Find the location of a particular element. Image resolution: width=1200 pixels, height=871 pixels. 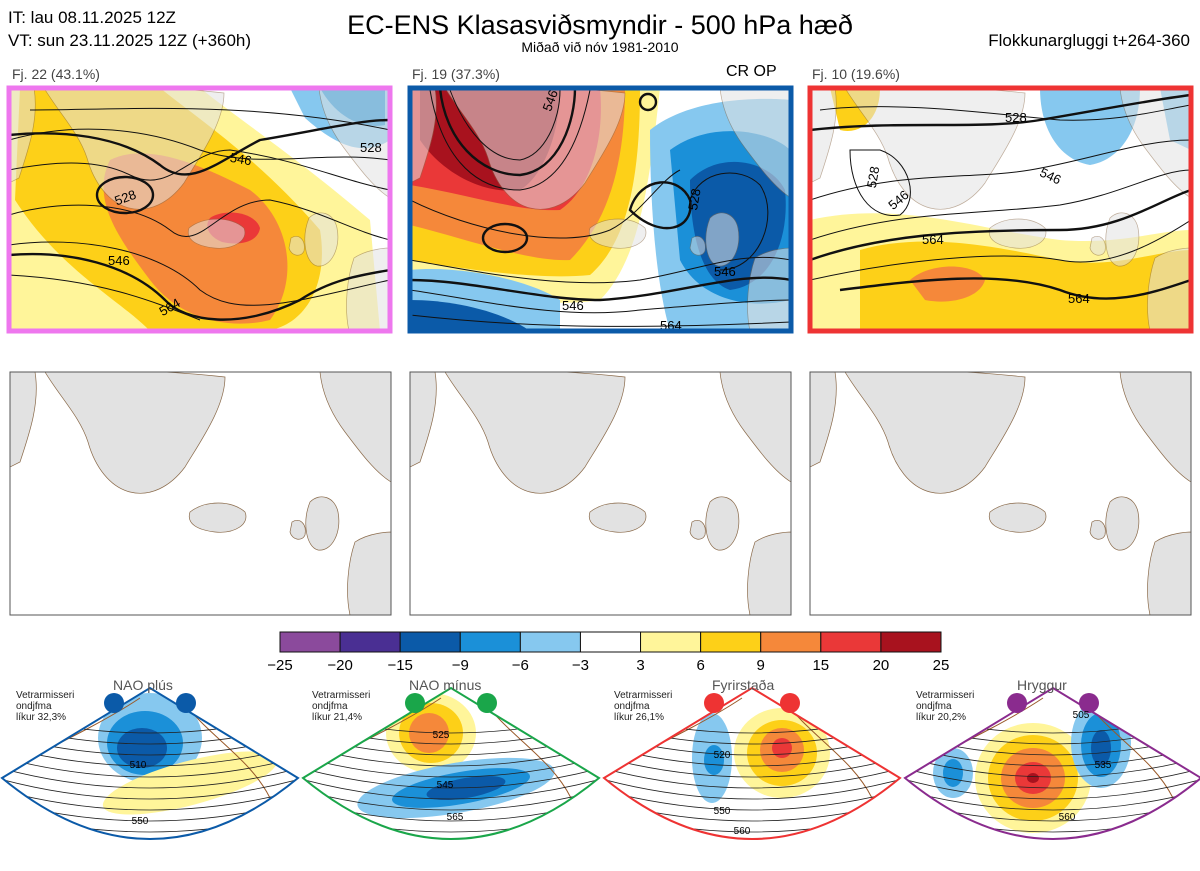

regime-note-3: Vetrarmisseri ondjfma líkur 26,1% is located at coordinates (643, 706).